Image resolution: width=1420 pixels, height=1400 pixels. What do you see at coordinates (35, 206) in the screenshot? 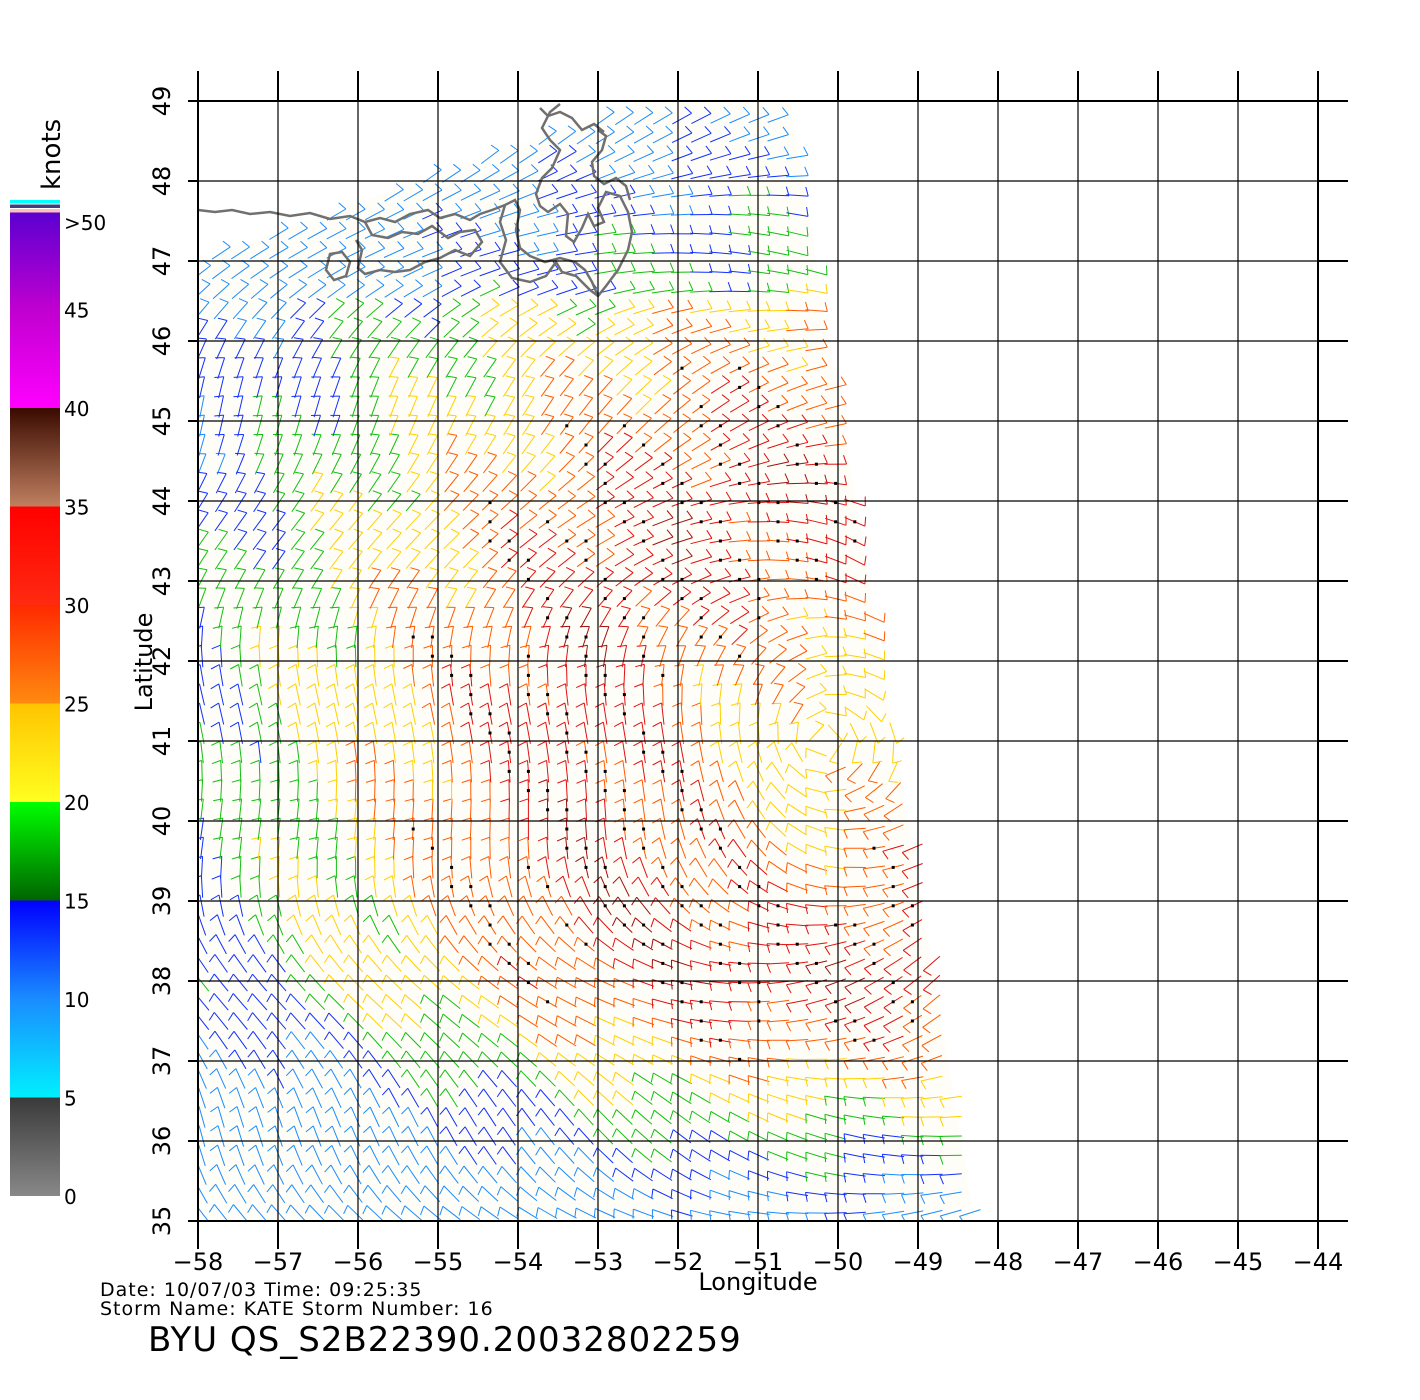
I see `legend-top-stripe` at bounding box center [35, 206].